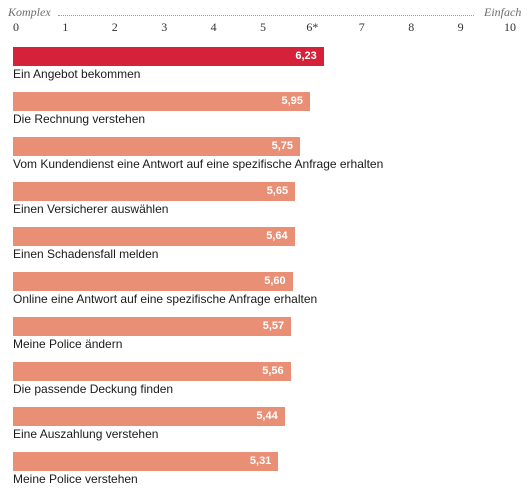  Describe the element at coordinates (273, 371) in the screenshot. I see `bar-value-label: 5,56` at that location.